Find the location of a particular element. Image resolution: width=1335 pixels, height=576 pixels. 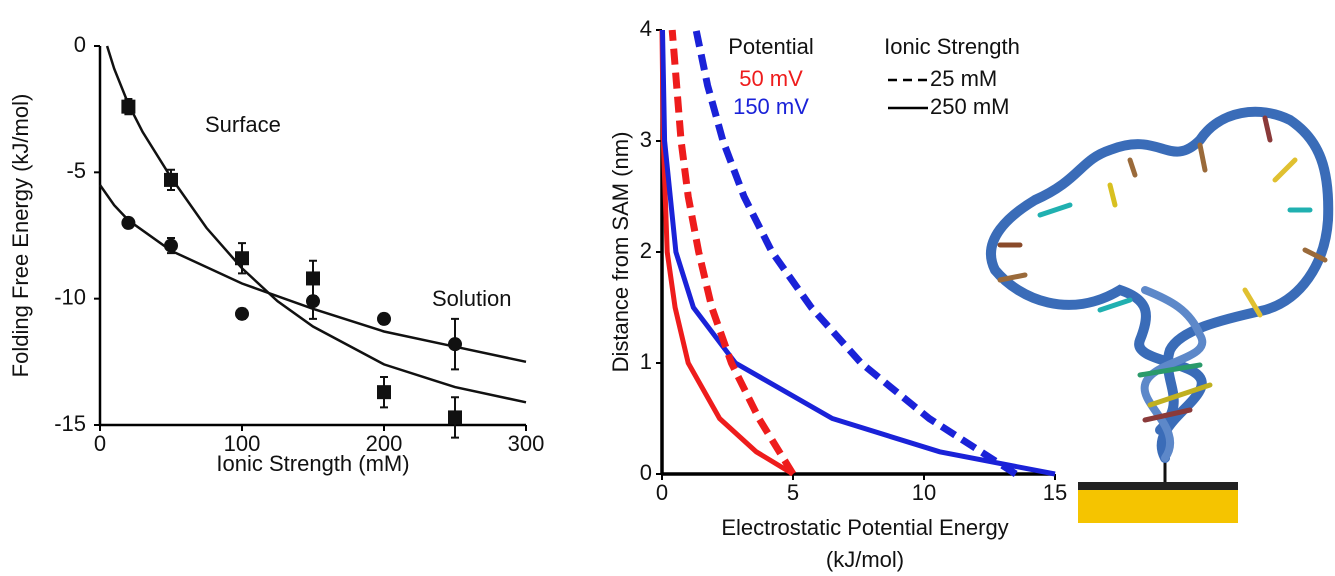

y-tick-label: 4 is located at coordinates (646, 28).